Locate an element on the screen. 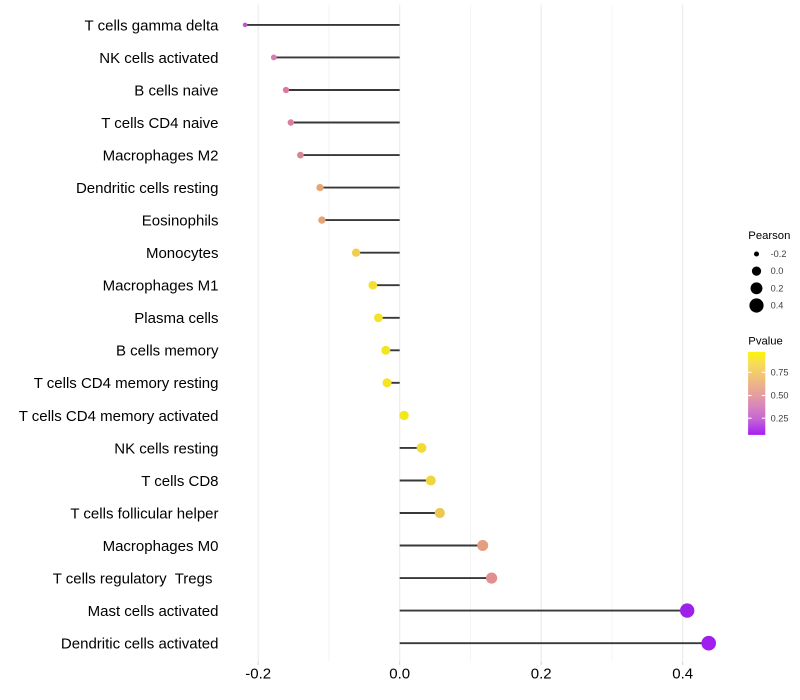 Image resolution: width=800 pixels, height=700 pixels. svg-text: Plasma cells is located at coordinates (176, 318).